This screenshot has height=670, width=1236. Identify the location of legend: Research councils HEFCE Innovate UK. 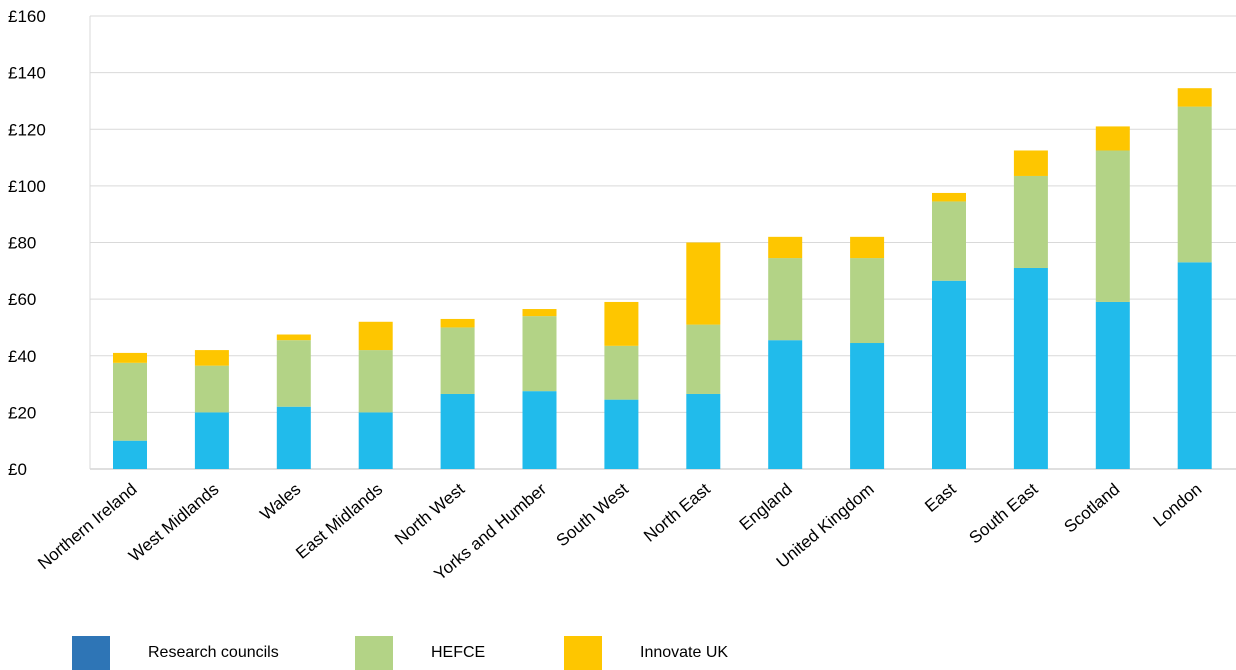
(618, 653).